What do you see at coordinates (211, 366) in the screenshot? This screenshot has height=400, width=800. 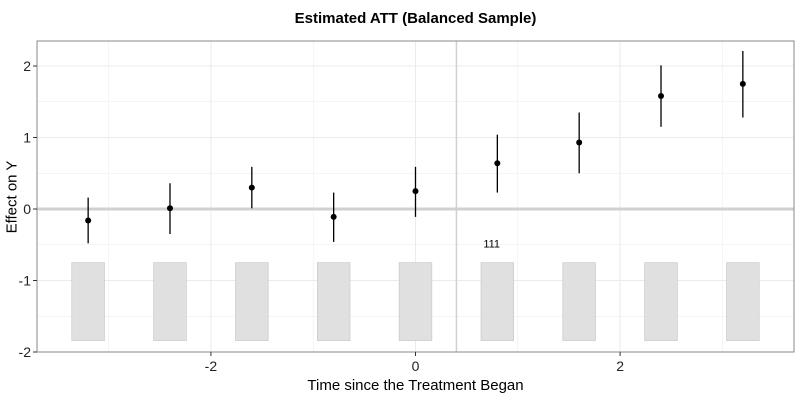 I see `x-tick-label: -2` at bounding box center [211, 366].